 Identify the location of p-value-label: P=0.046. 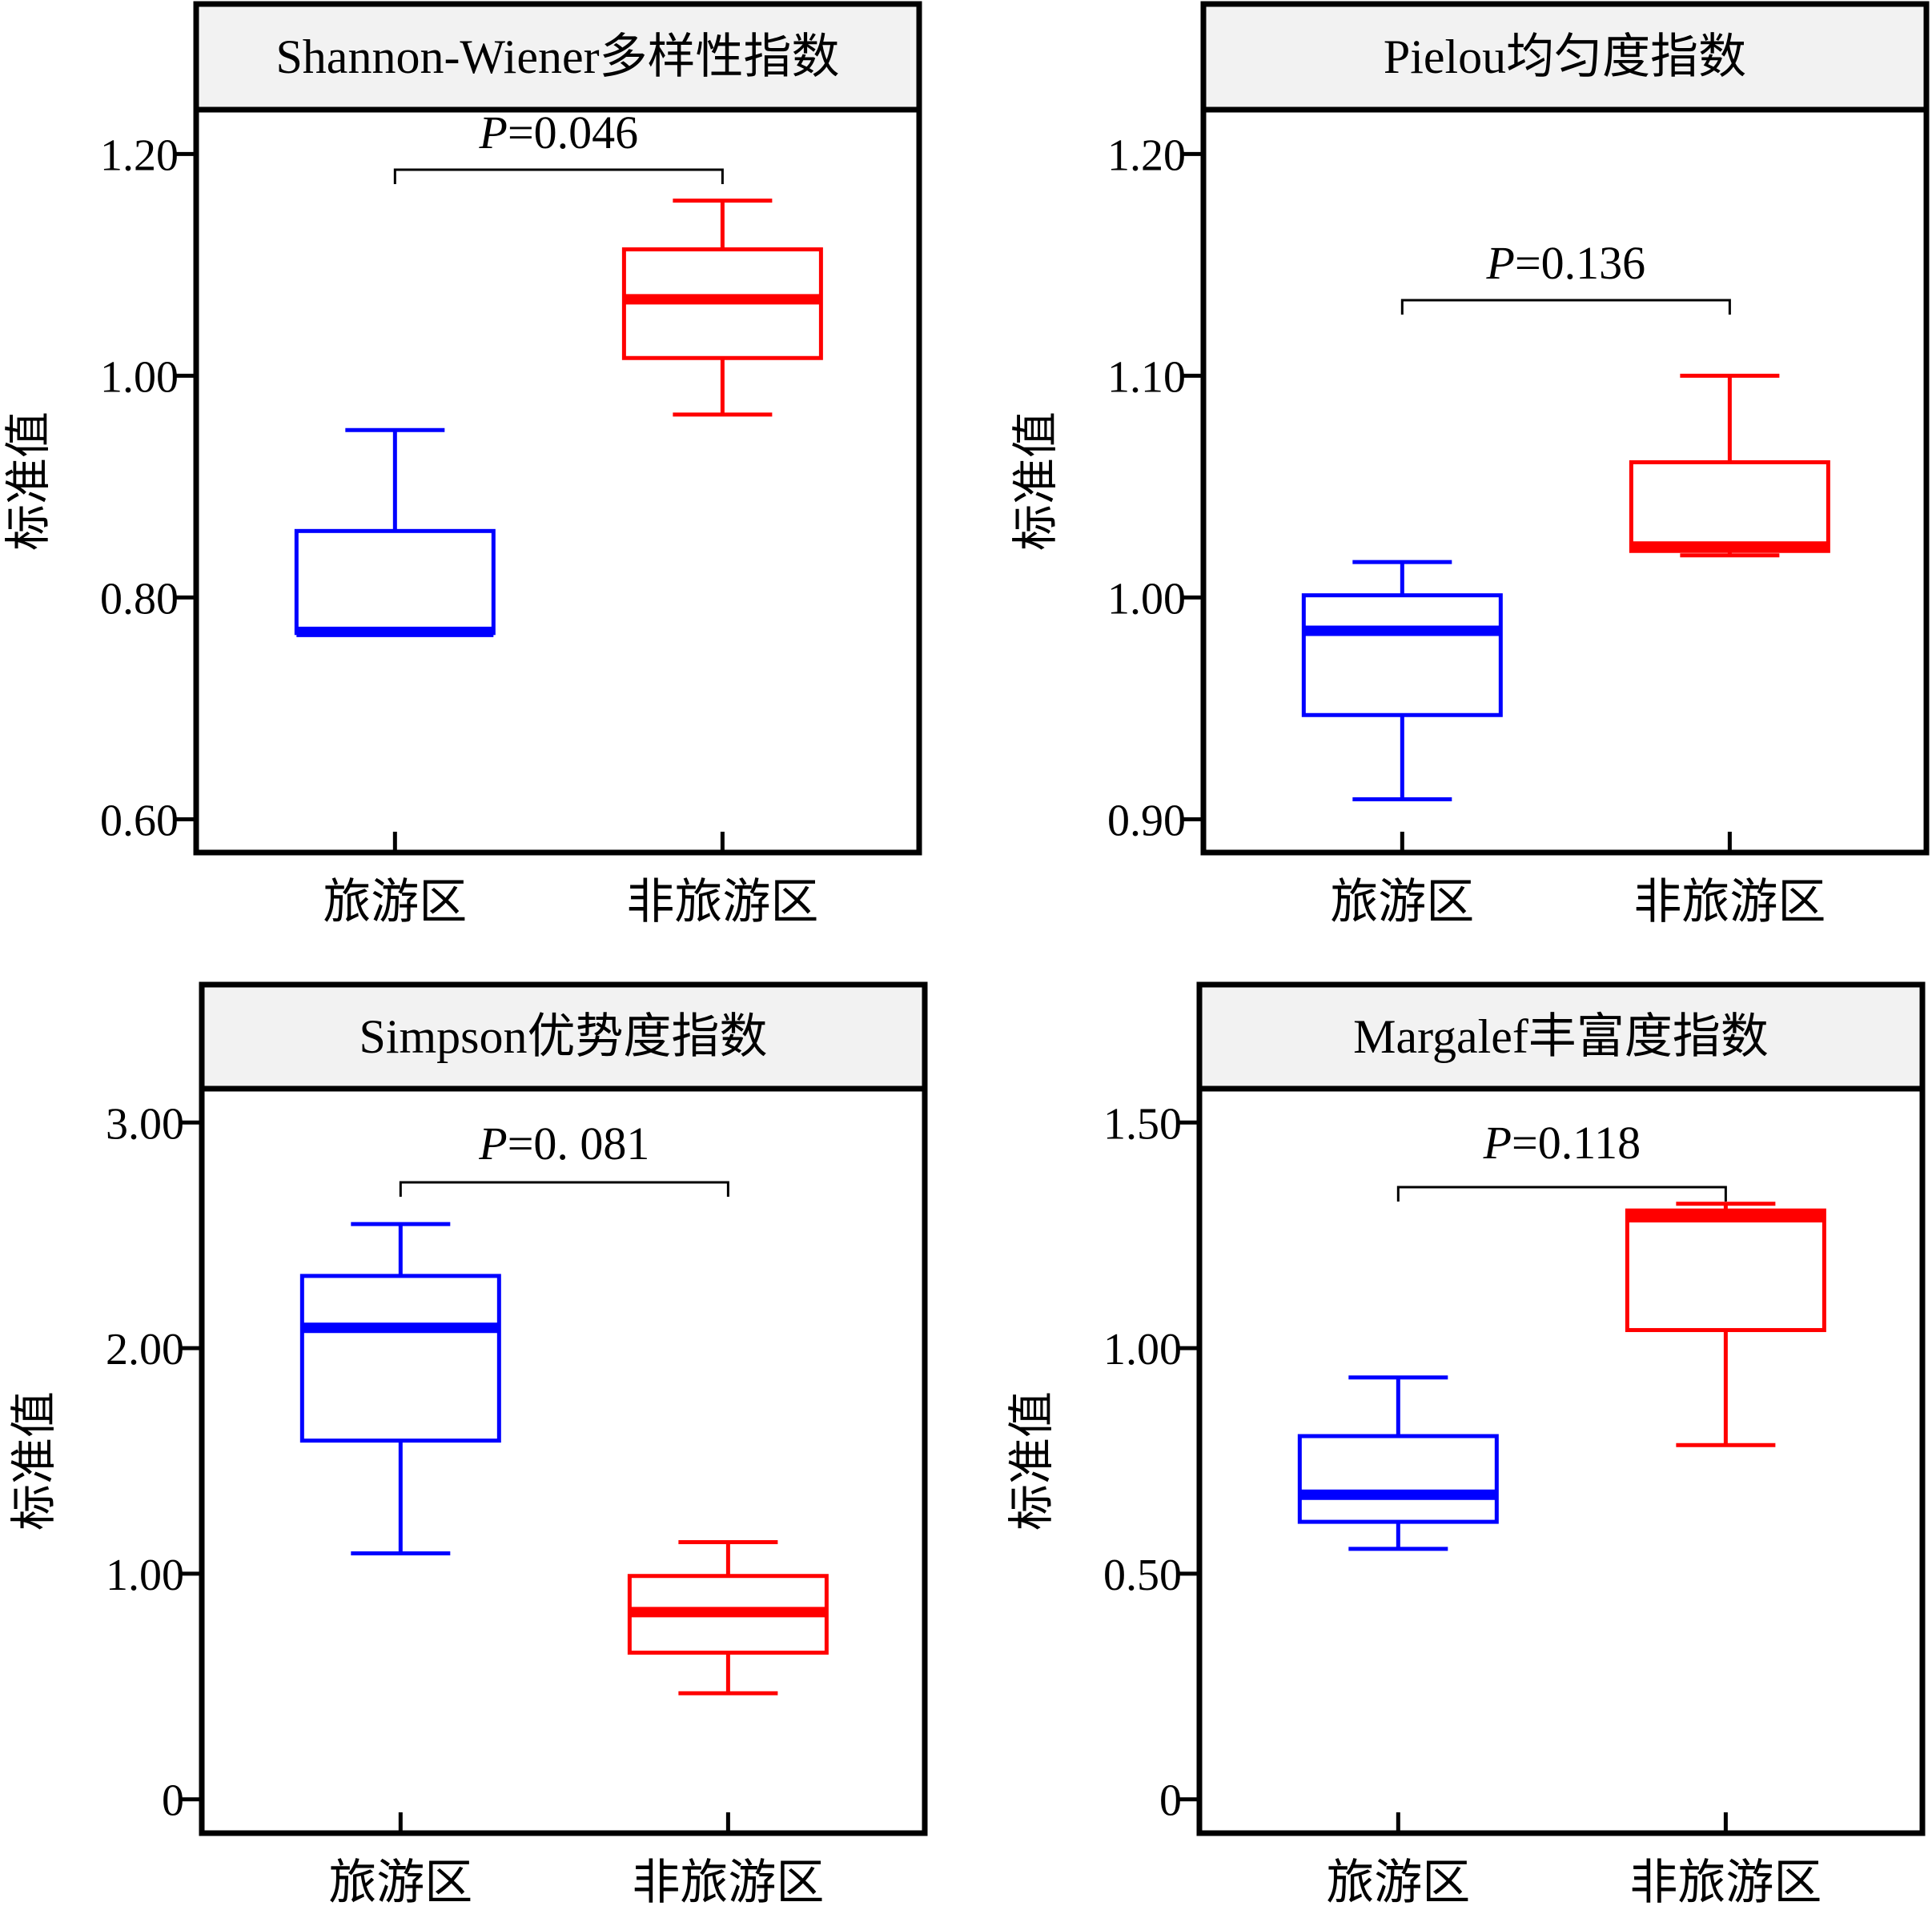
(559, 132).